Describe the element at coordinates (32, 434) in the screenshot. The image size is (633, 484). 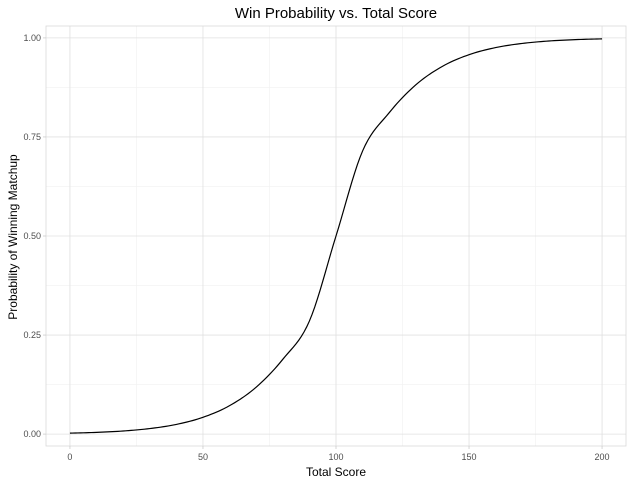
I see `y-tick-label-0: 0.00` at that location.